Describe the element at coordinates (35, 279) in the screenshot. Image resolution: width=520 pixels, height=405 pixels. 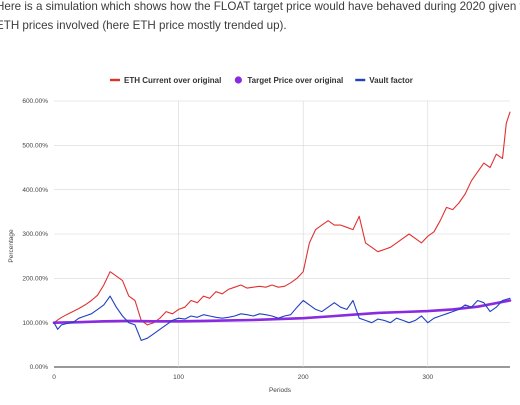
I see `y-tick-label: 200.00%` at that location.